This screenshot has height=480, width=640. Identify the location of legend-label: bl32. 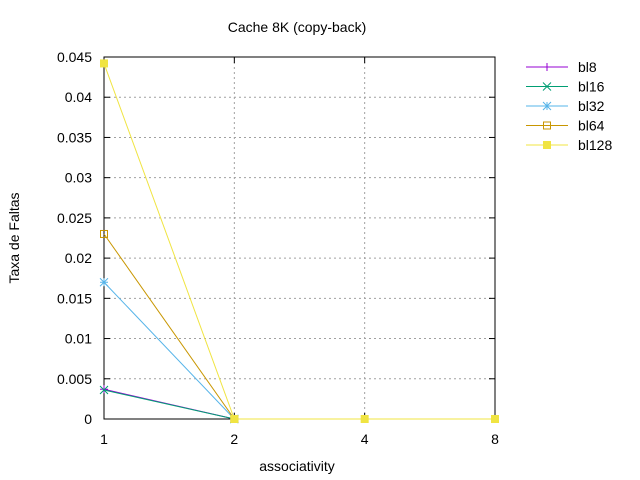
(591, 106).